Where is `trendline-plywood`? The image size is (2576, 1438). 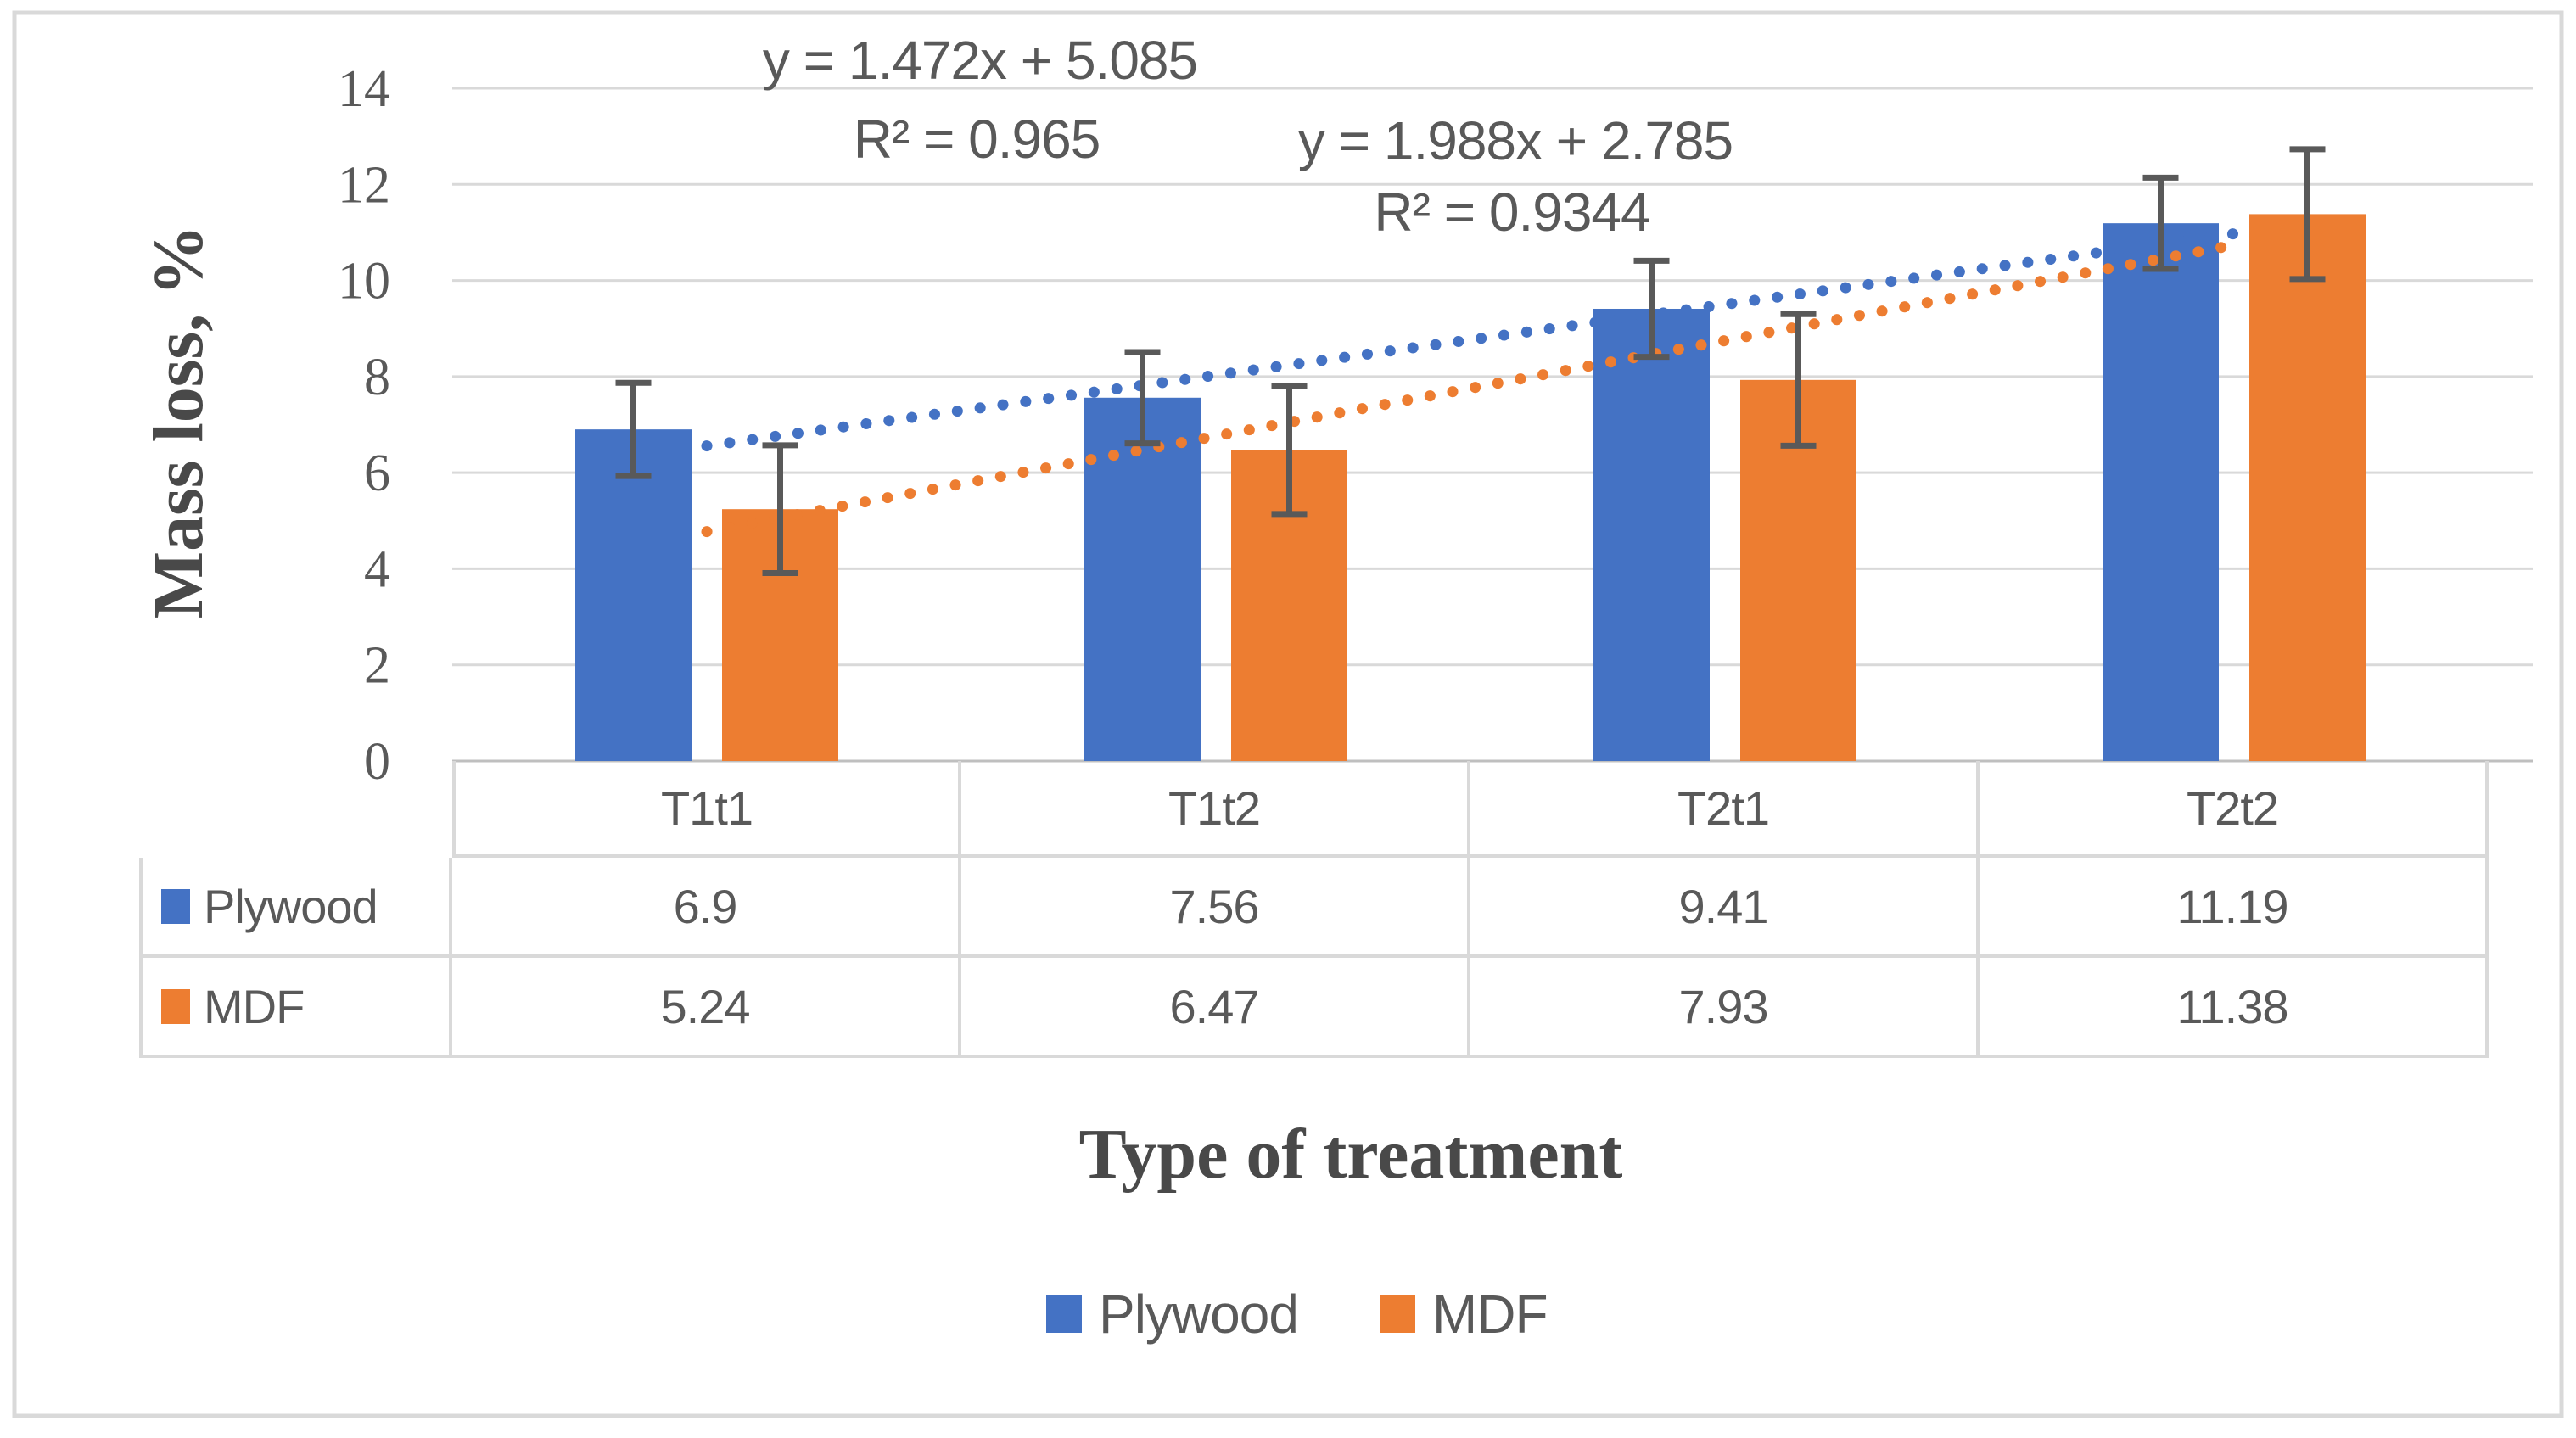
trendline-plywood is located at coordinates (1470, 339).